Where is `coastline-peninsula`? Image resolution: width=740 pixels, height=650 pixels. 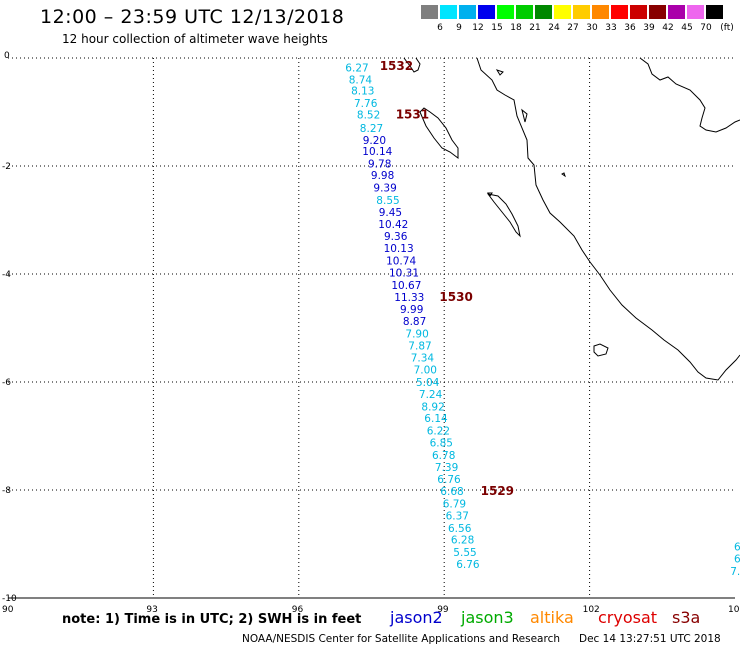 coastline-peninsula is located at coordinates (689, 95).